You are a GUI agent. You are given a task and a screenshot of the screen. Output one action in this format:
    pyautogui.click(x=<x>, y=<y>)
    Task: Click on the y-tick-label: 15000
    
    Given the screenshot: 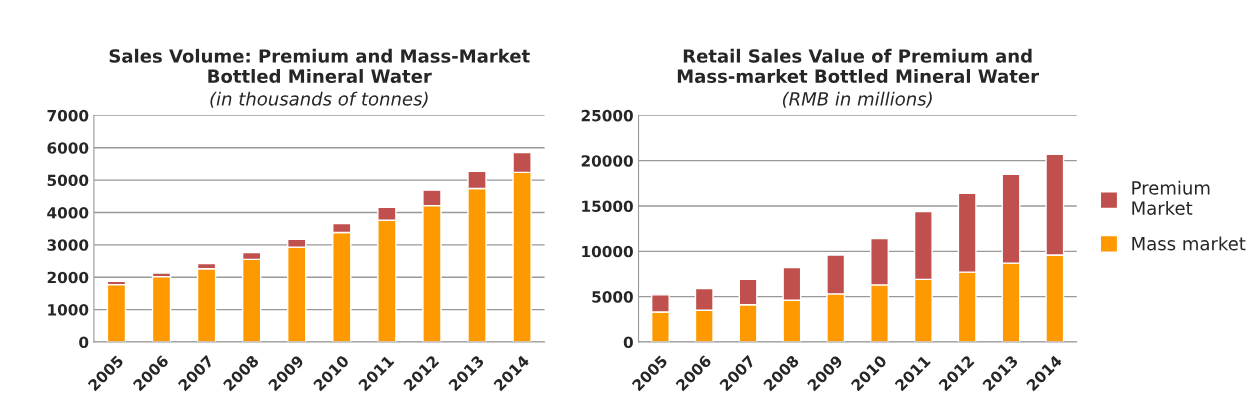 What is the action you would take?
    pyautogui.click(x=607, y=206)
    